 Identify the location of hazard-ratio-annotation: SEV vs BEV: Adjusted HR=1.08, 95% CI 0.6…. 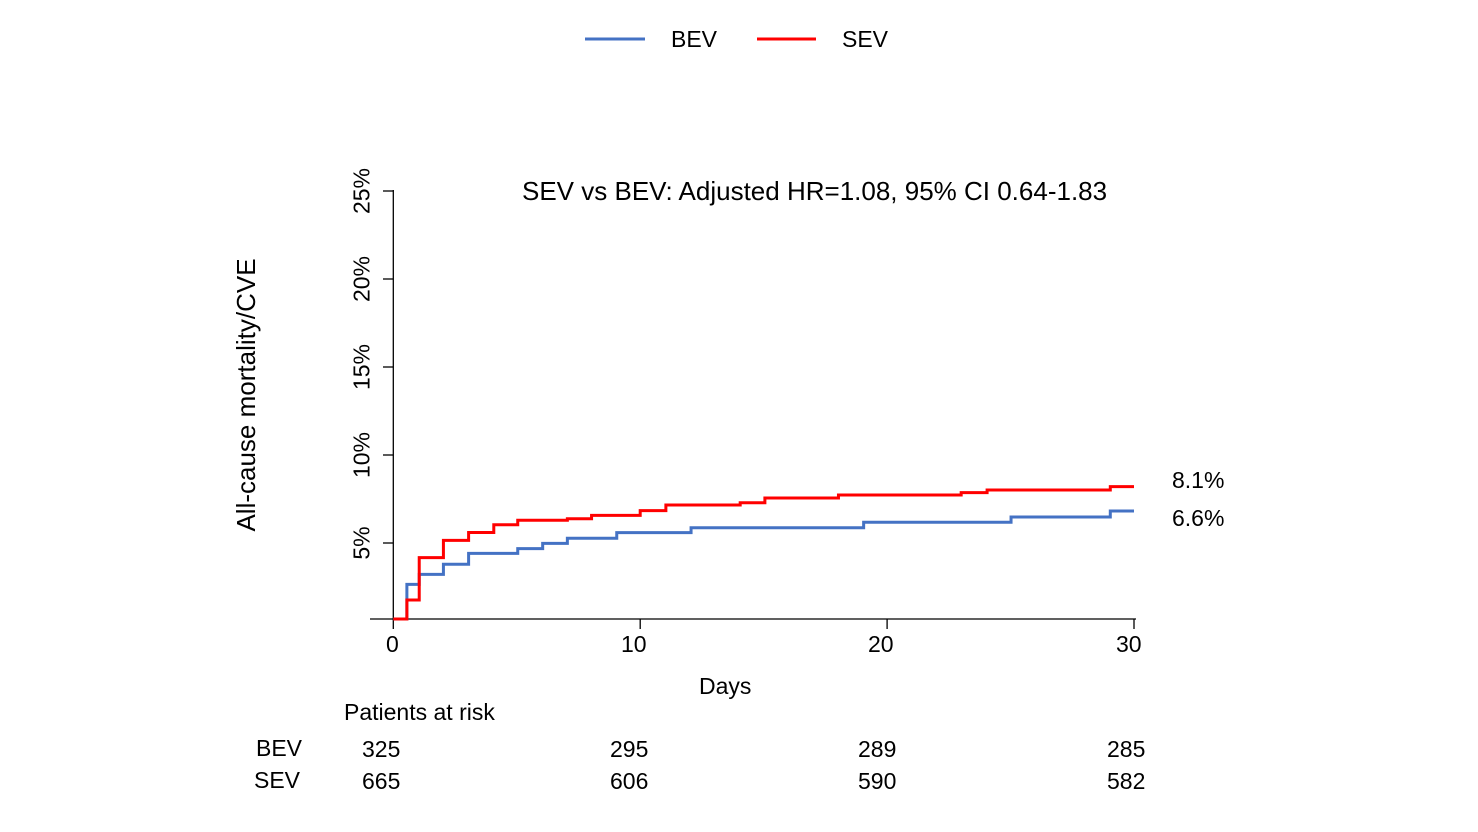
(815, 191).